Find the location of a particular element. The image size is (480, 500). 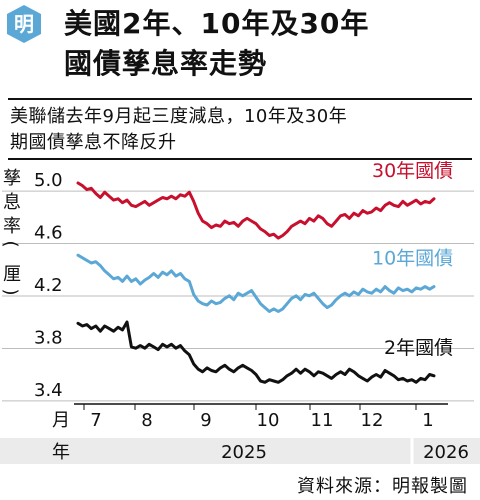

title-line-2: 國債孳息率走勢 is located at coordinates (166, 63).